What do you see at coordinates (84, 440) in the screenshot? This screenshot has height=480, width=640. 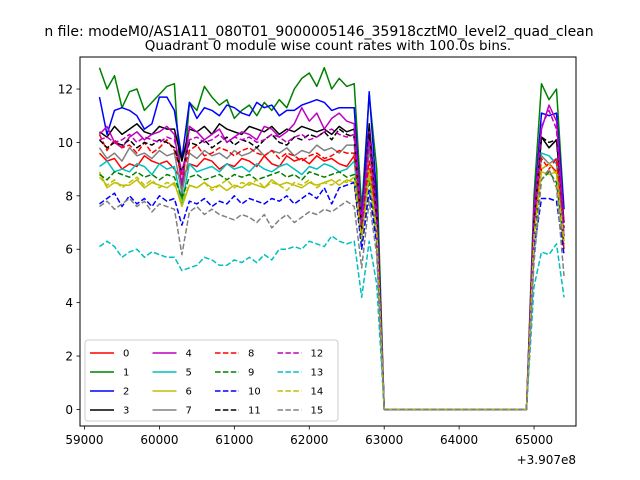 I see `x-tick-label: 59000` at bounding box center [84, 440].